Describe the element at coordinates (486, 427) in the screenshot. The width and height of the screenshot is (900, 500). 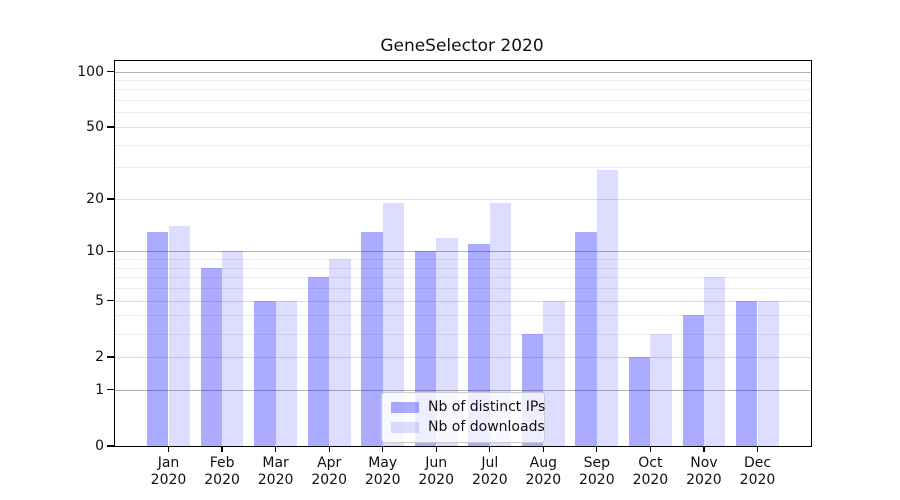
I see `legend-label-downloads: Nb of downloads` at that location.